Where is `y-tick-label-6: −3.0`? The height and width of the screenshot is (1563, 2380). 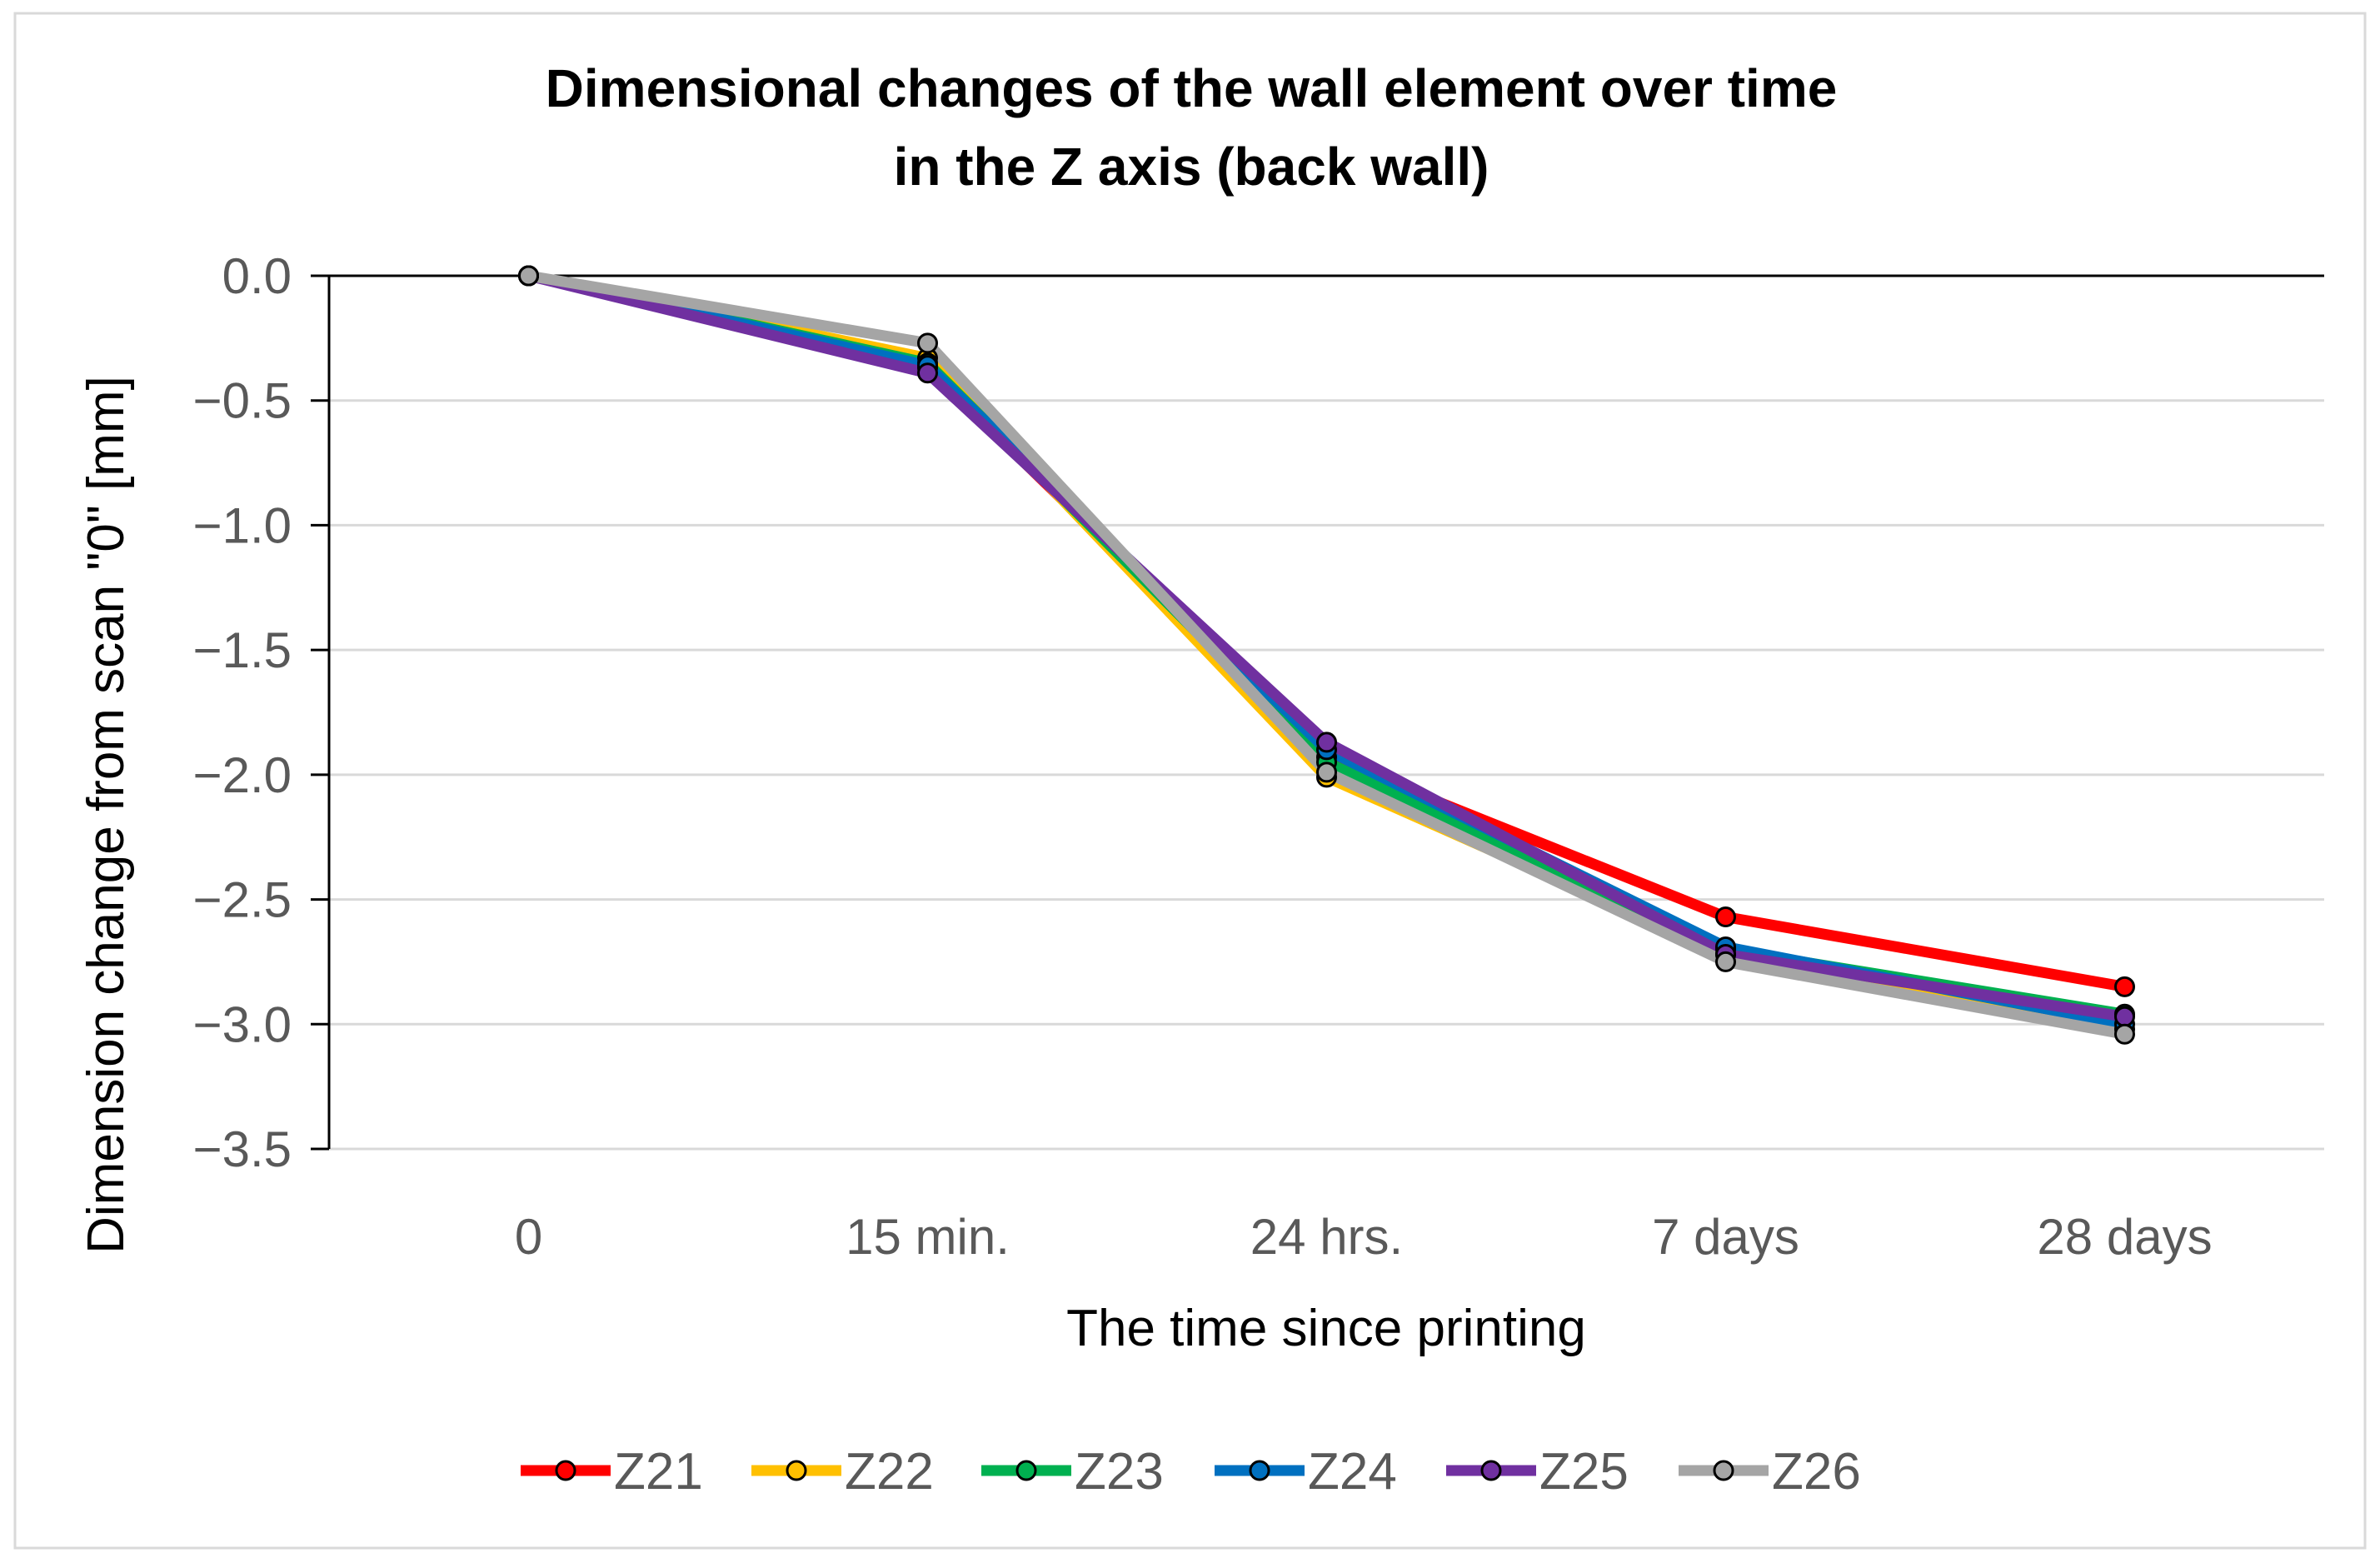
y-tick-label-6: −3.0 is located at coordinates (242, 1024).